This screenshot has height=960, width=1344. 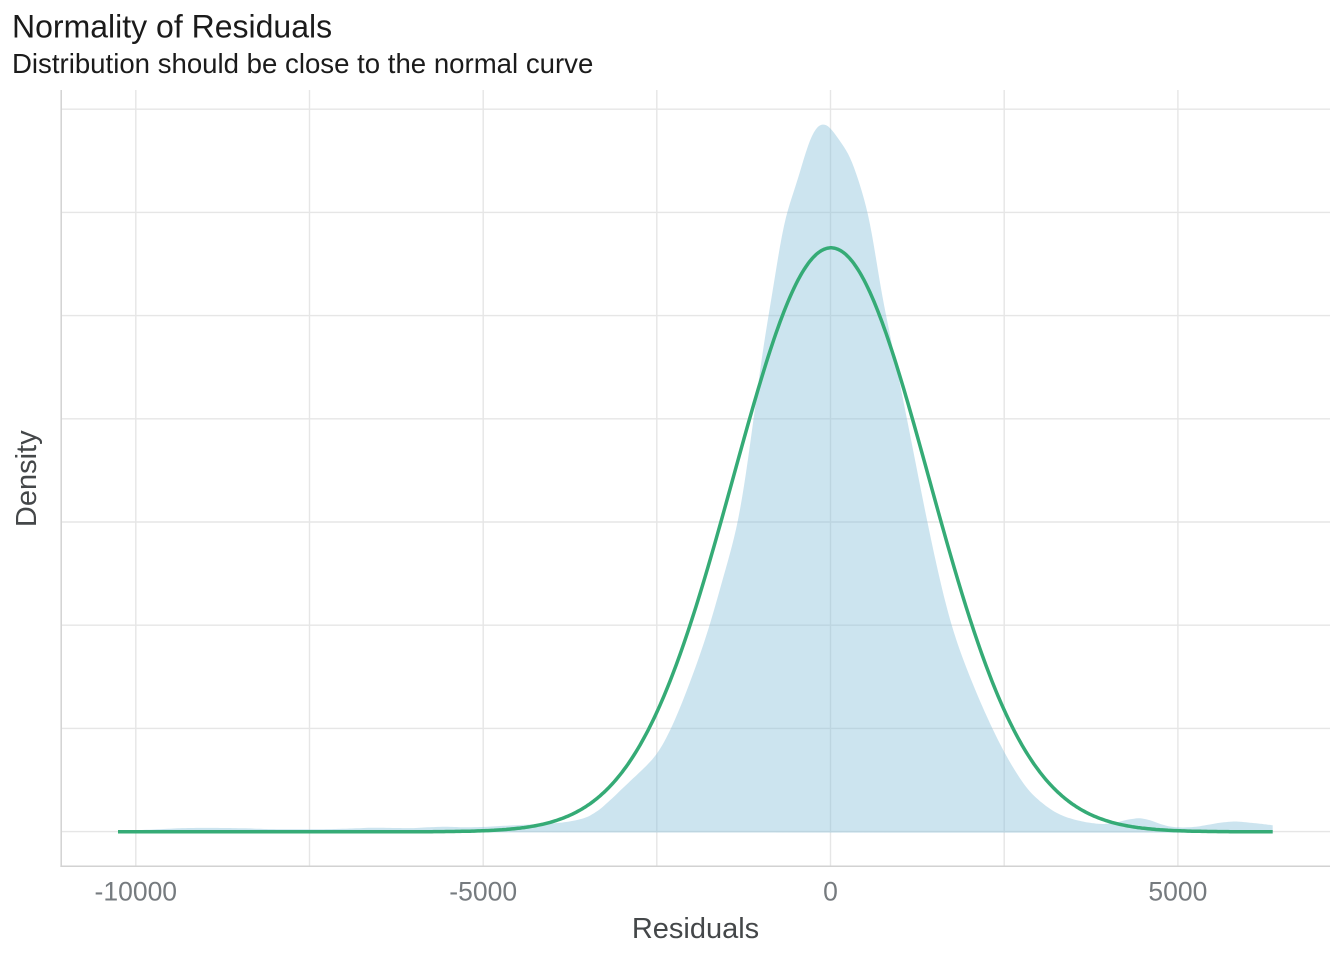 What do you see at coordinates (695, 929) in the screenshot?
I see `svg-text: Residuals` at bounding box center [695, 929].